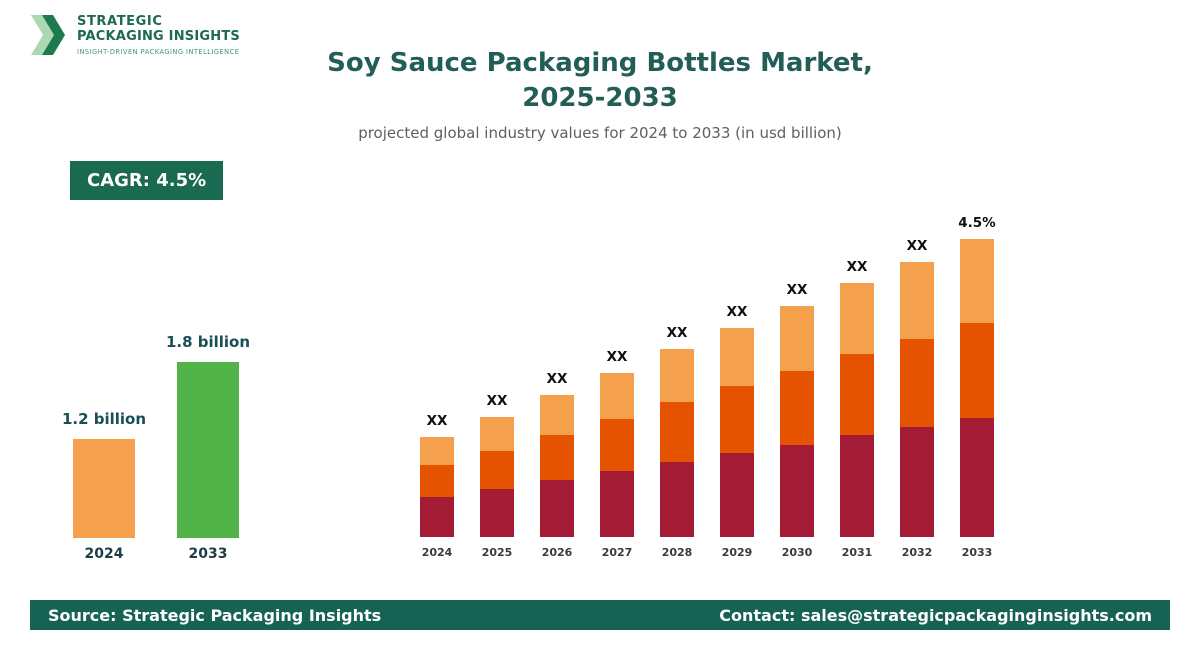 The width and height of the screenshot is (1200, 650). I want to click on page-title-line2: 2025-2033, so click(600, 98).